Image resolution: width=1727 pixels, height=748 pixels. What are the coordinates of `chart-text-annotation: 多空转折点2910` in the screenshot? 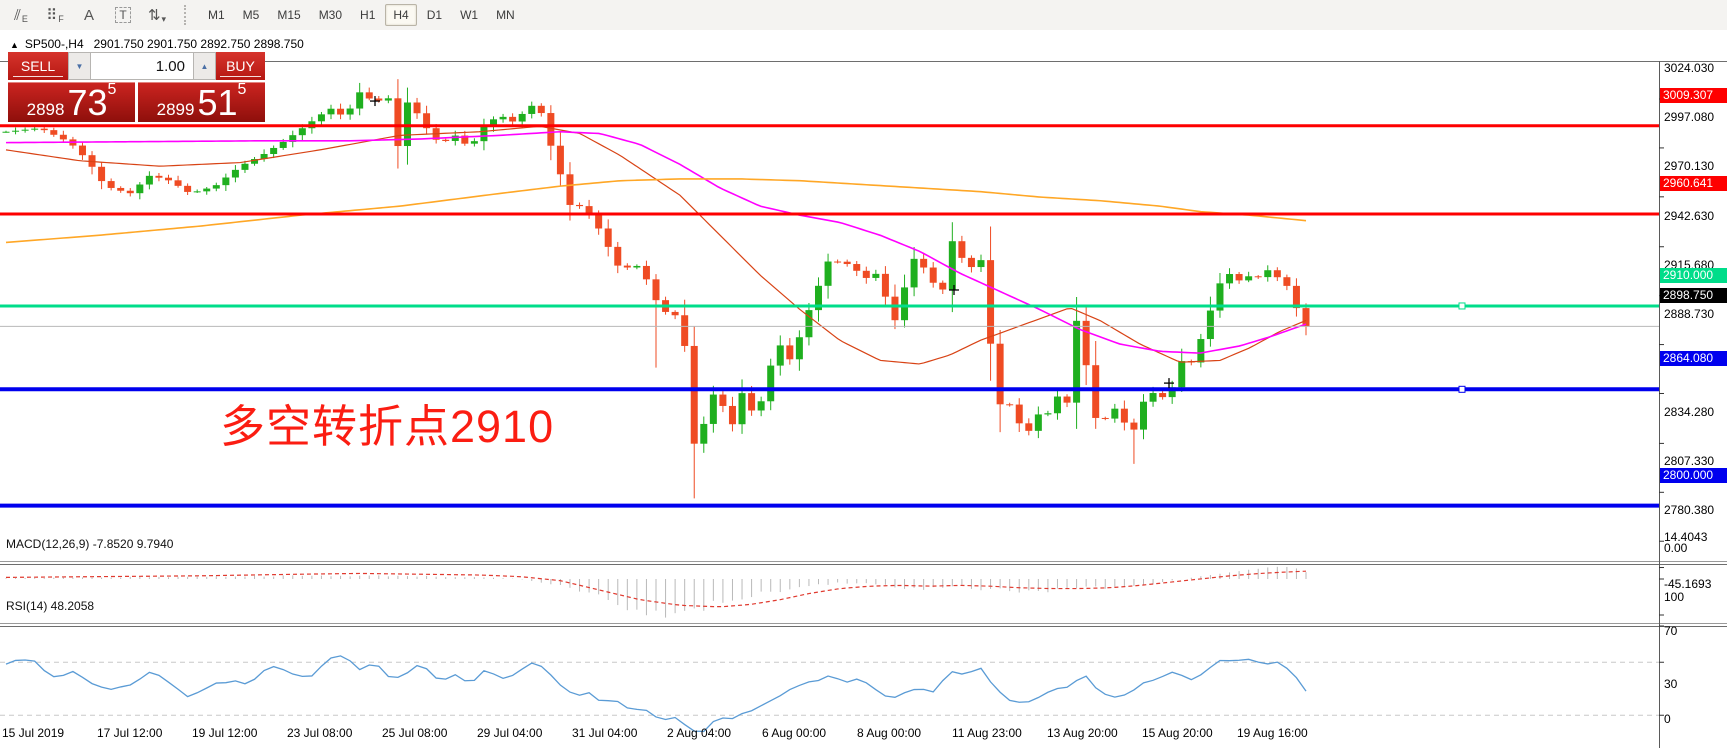 It's located at (387, 426).